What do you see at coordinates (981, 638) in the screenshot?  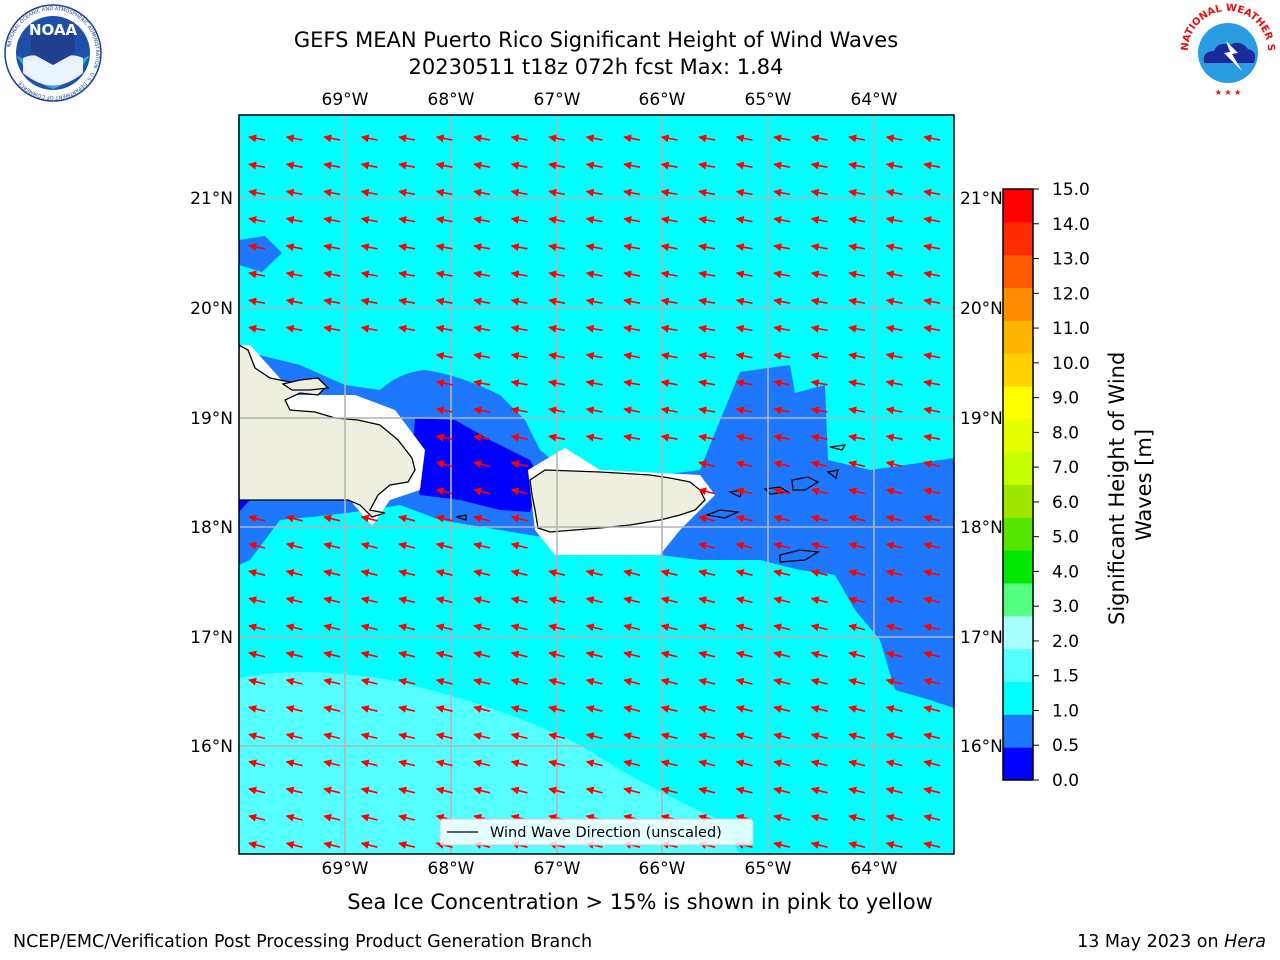 I see `lat-label-right: 17°N` at bounding box center [981, 638].